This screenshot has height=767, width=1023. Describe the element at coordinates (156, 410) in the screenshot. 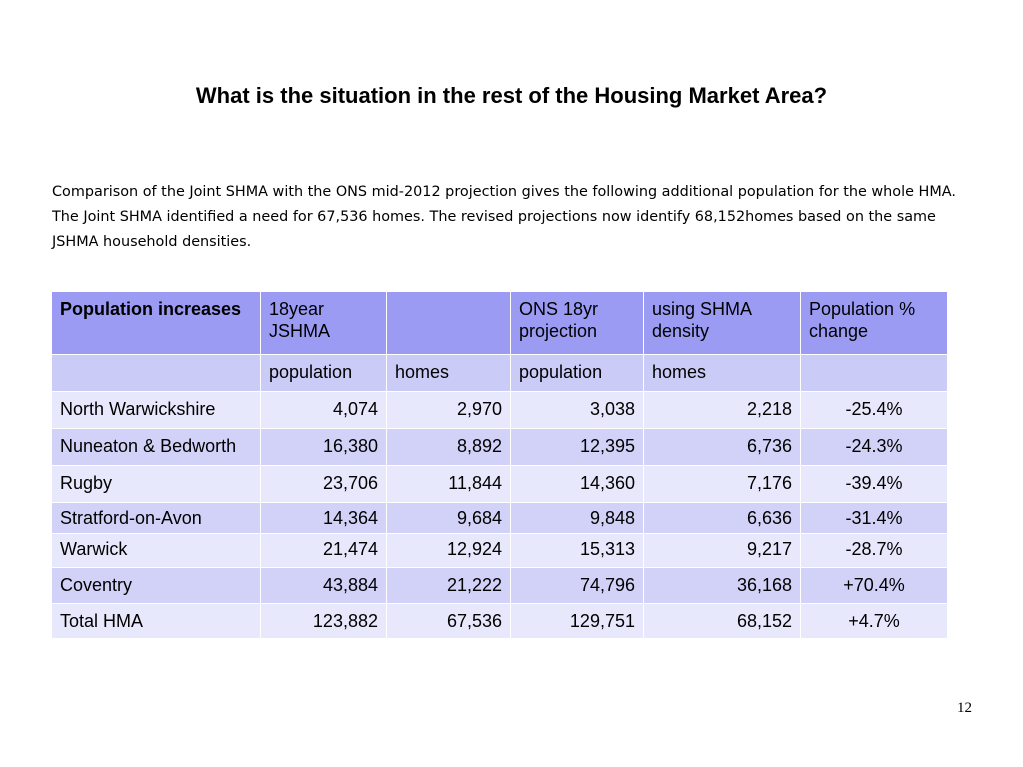

I see `area-name-cell: North Warwickshire` at that location.